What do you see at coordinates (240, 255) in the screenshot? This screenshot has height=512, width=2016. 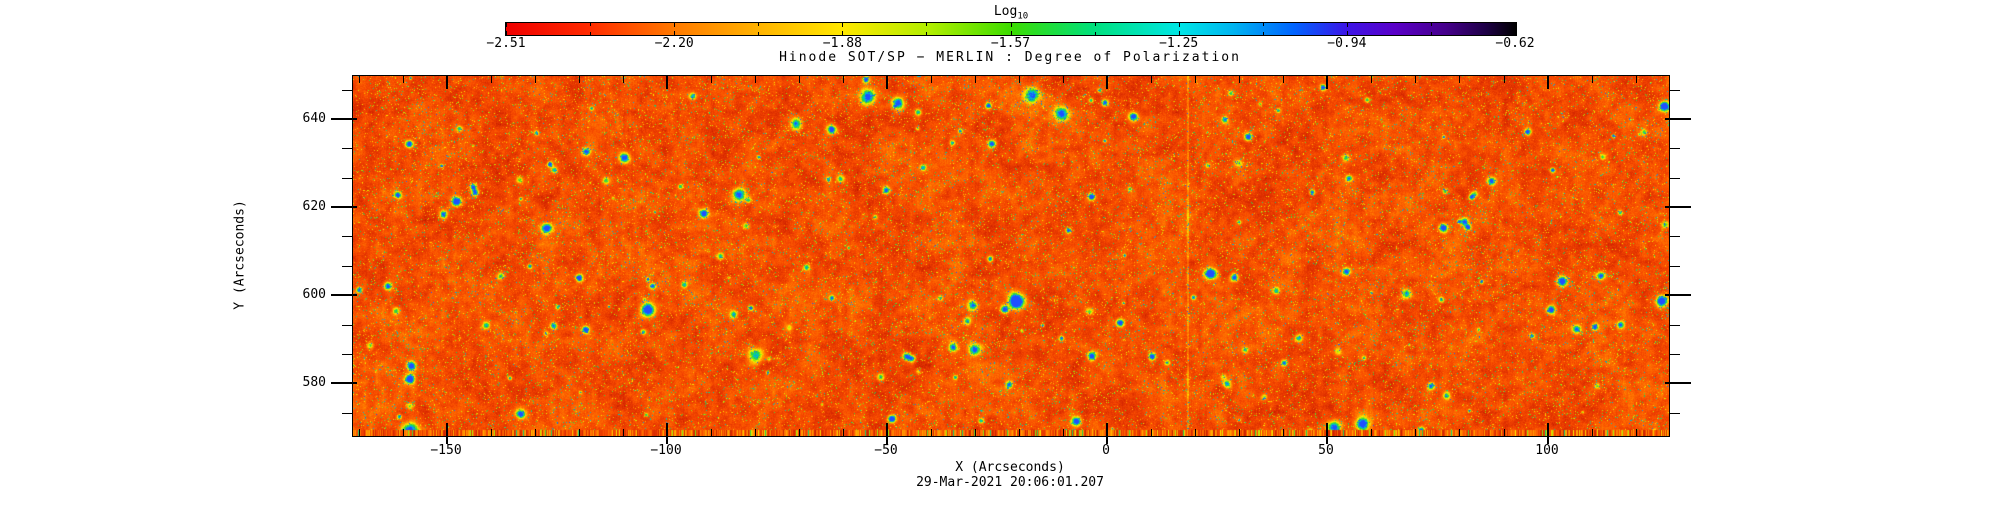 I see `y-axis-label: Y (Arcseconds)` at bounding box center [240, 255].